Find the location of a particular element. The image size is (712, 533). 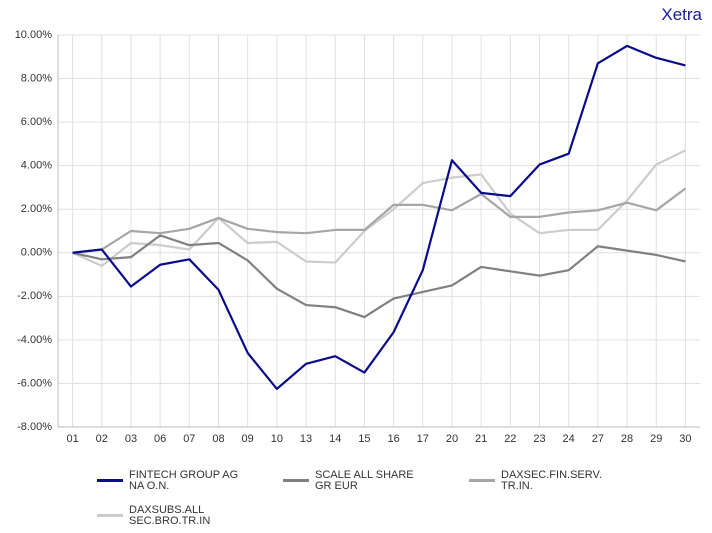

legend-item: DAXSUBS.ALL SEC.BRO.TR.IN is located at coordinates (170, 516).